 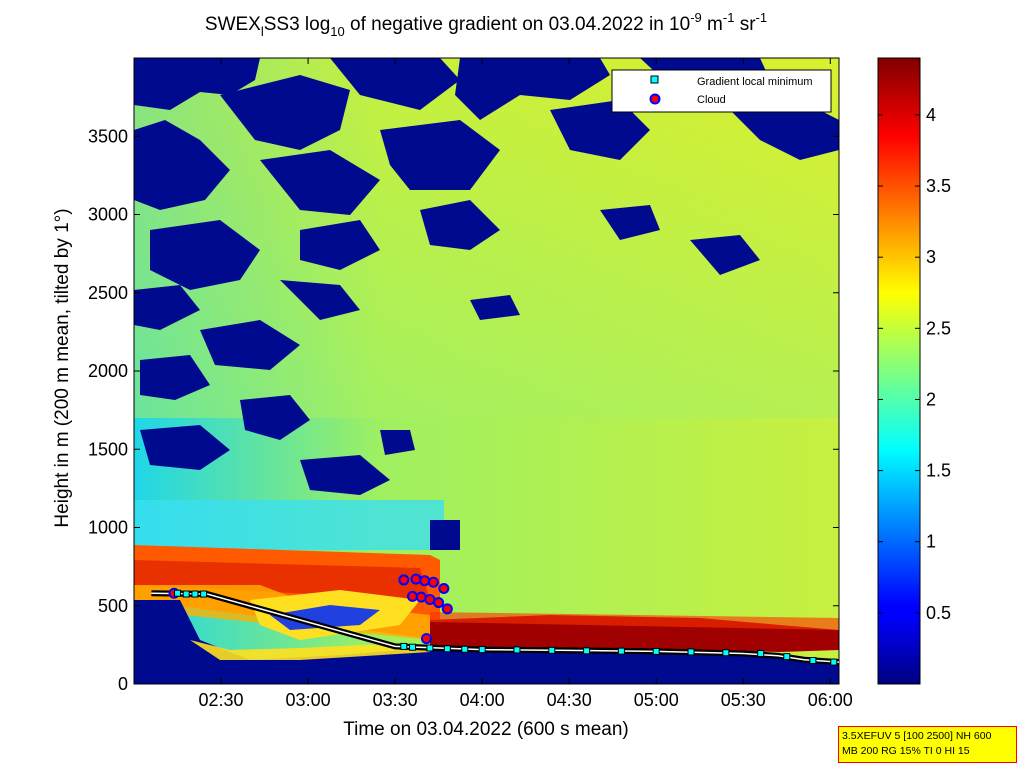 What do you see at coordinates (931, 399) in the screenshot?
I see `colorbar-tick-label: 2` at bounding box center [931, 399].